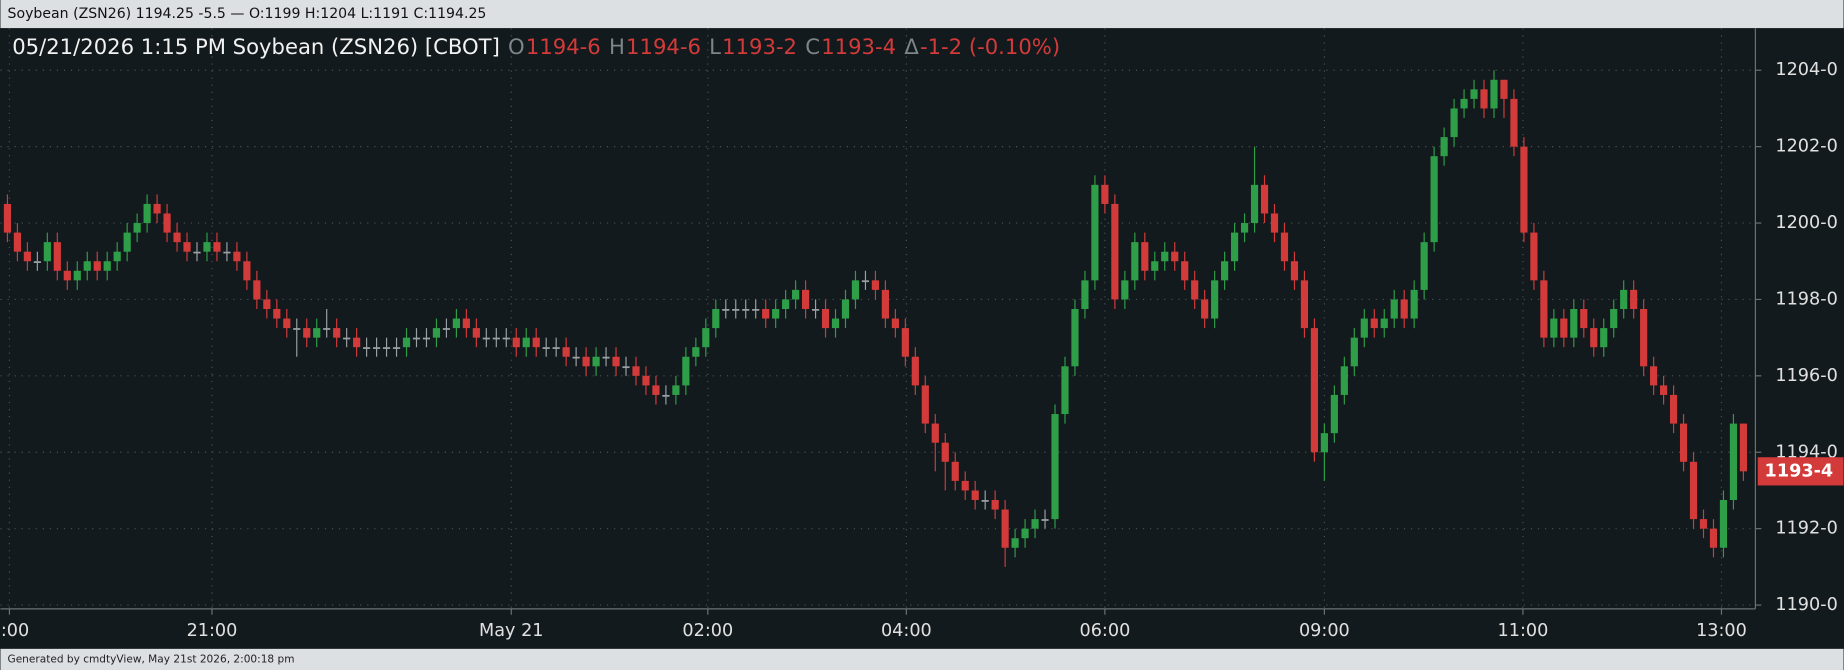 This screenshot has width=1844, height=670. I want to click on y-tick-label: 1200-0, so click(1806, 223).